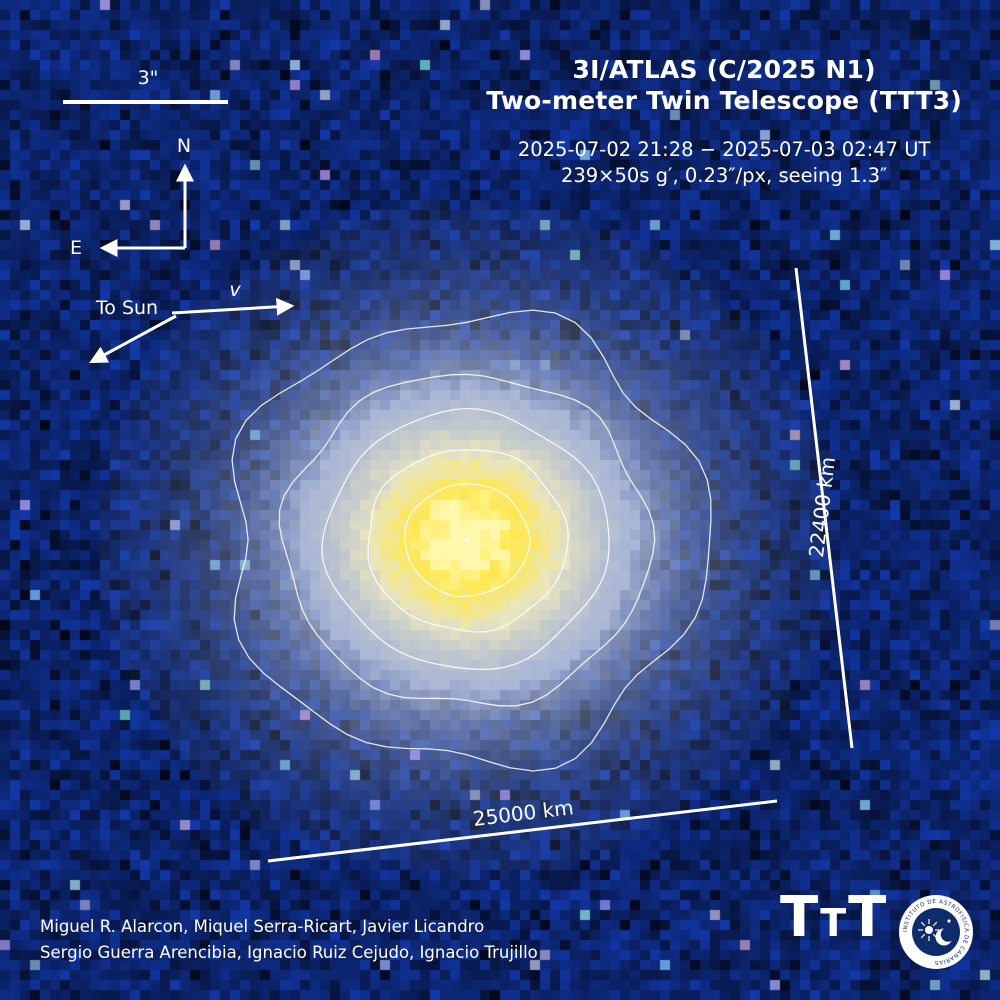  What do you see at coordinates (724, 175) in the screenshot?
I see `observation-settings: 239×50s g′, 0.23″/px, seeing 1.3″` at bounding box center [724, 175].